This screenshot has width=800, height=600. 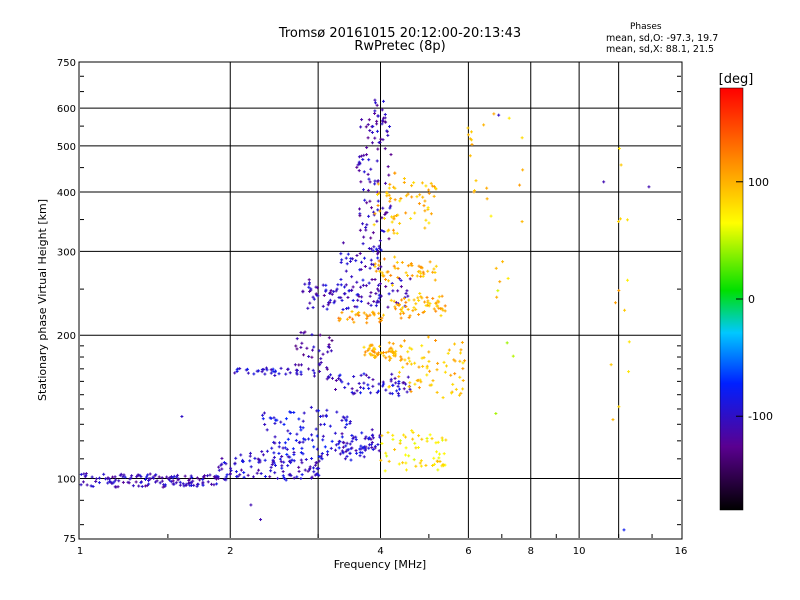 What do you see at coordinates (760, 416) in the screenshot?
I see `colorbar-tick-label: -100` at bounding box center [760, 416].